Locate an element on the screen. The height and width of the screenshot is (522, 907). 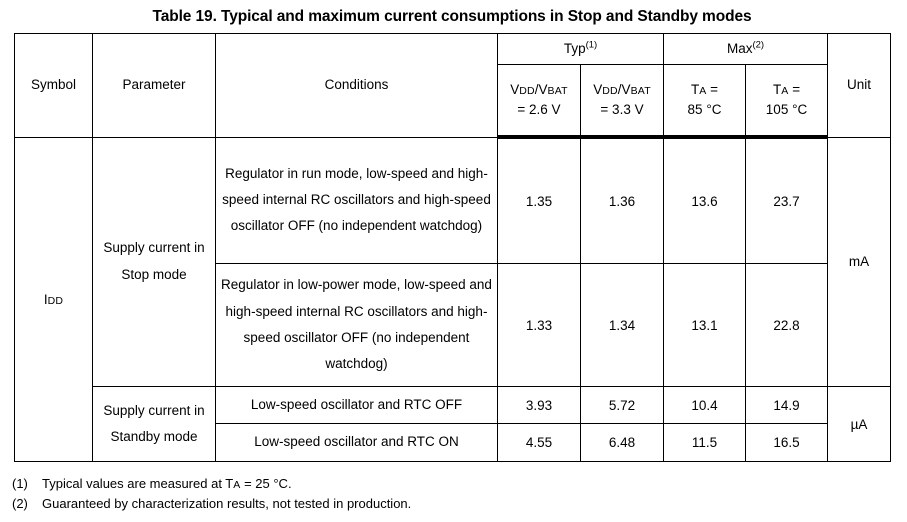
value-typ-26v: 3.93 is located at coordinates (539, 405).